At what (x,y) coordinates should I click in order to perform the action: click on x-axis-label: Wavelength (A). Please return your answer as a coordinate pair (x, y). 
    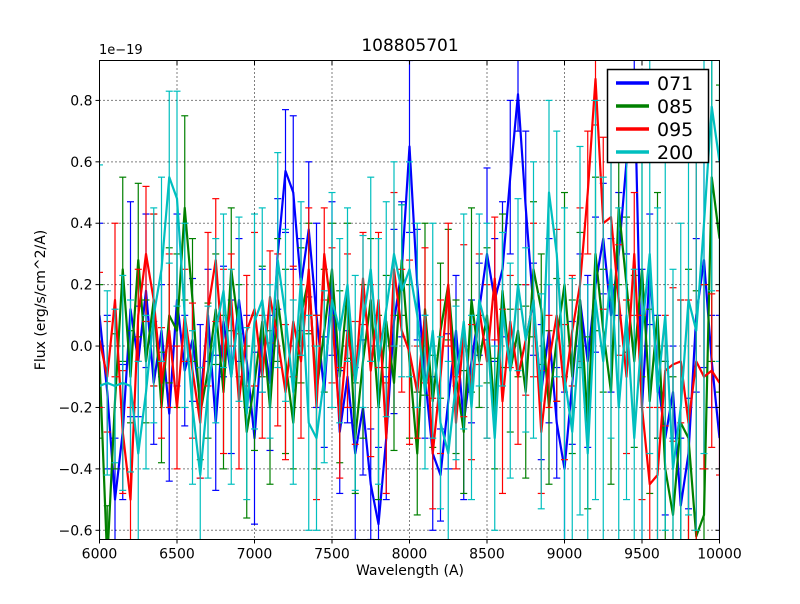
    Looking at the image, I should click on (410, 571).